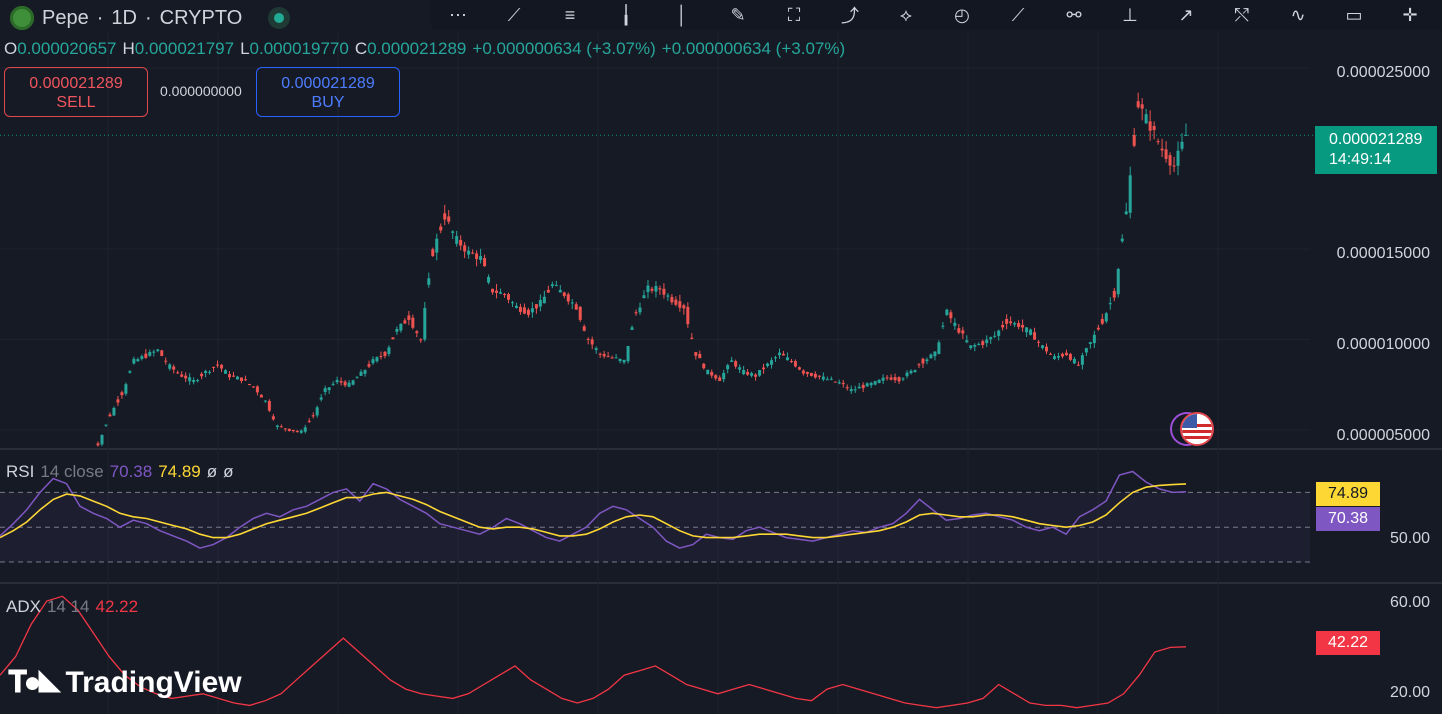  I want to click on brush-icon: ⛶, so click(794, 14).